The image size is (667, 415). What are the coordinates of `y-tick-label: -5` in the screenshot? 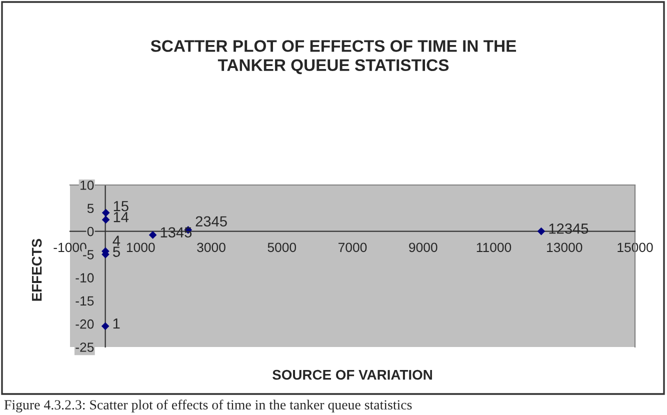 It's located at (88, 255).